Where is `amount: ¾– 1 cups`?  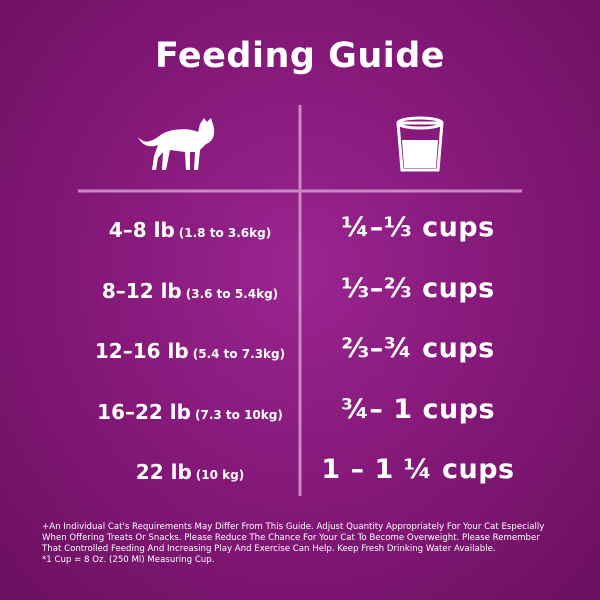
amount: ¾– 1 cups is located at coordinates (418, 409).